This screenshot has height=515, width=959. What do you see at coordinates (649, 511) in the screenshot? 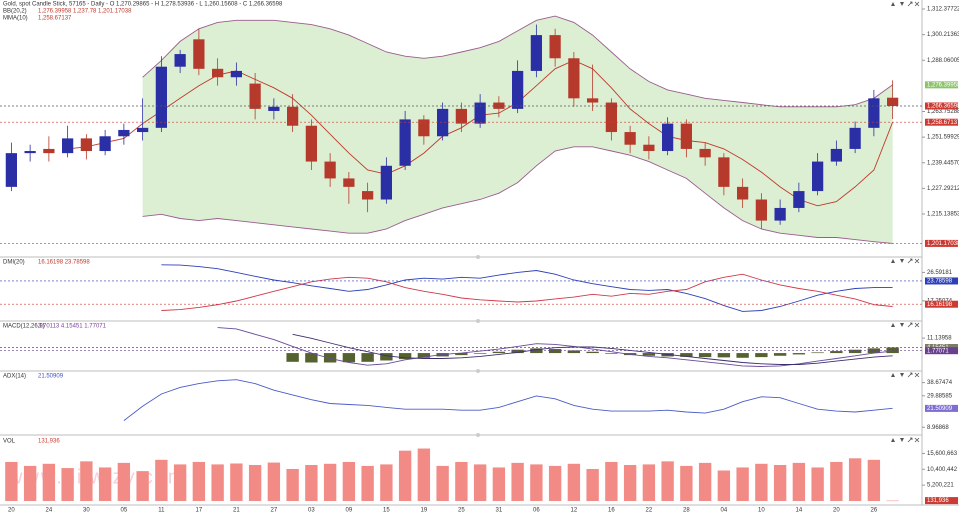
I see `x-tick-label: 22` at bounding box center [649, 511].